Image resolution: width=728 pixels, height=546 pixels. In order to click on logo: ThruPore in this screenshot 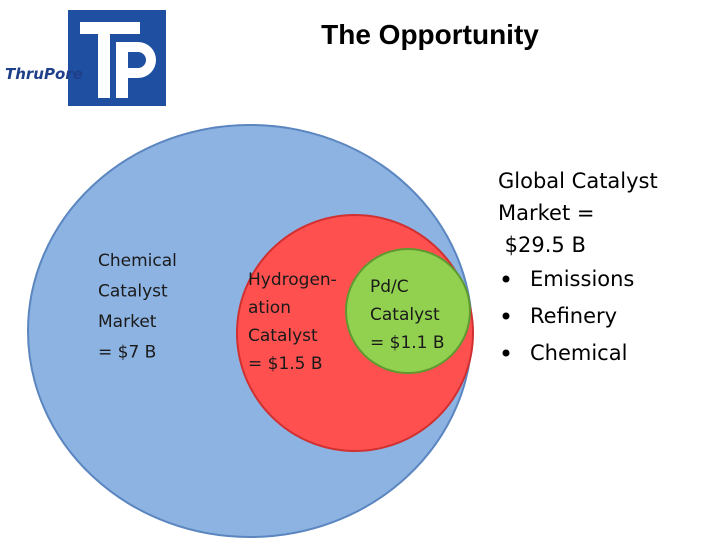, I will do `click(84, 58)`.